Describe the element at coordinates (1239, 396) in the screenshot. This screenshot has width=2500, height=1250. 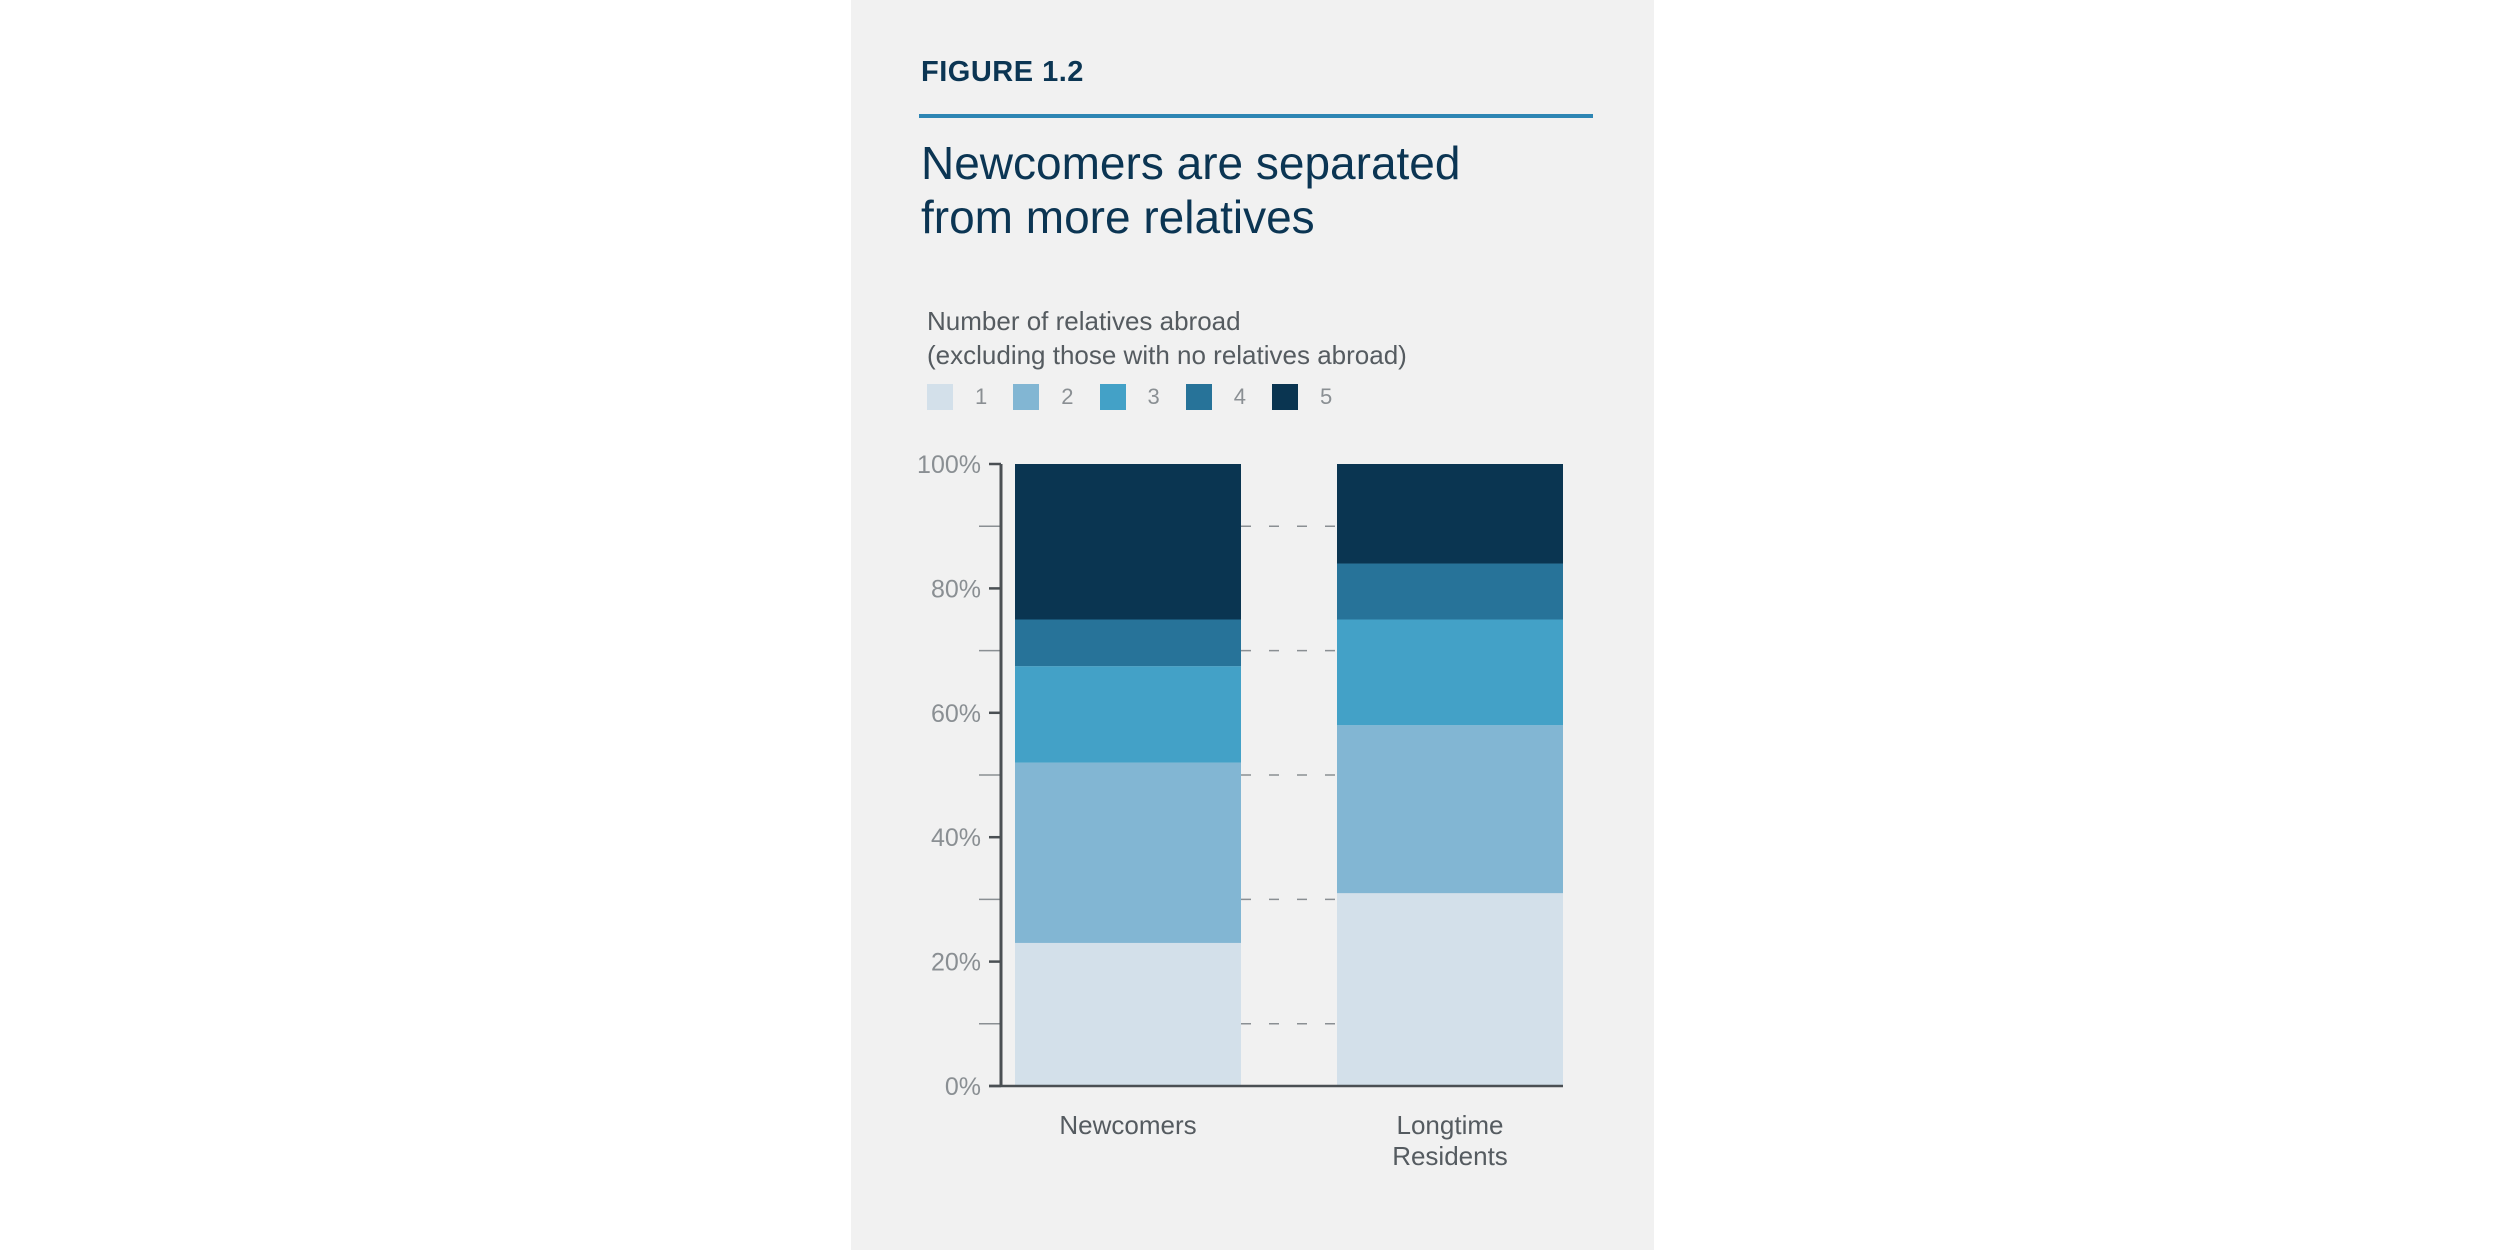
I see `legend-label-4: 4` at that location.